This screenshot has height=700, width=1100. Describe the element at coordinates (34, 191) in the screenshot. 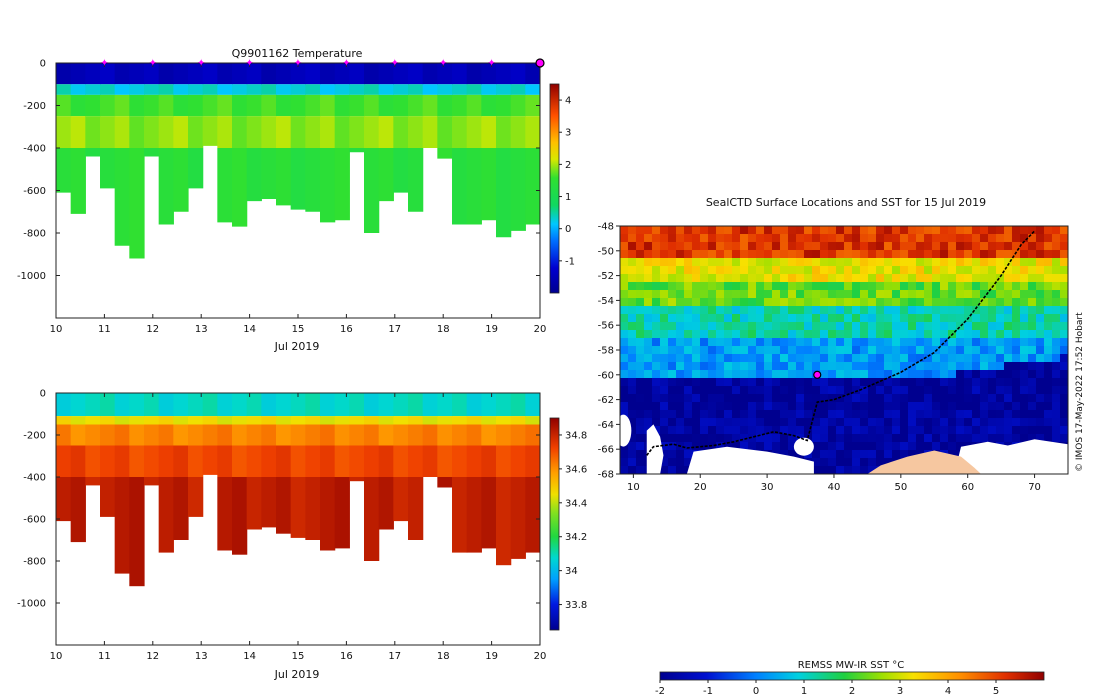

I see `temperature-y-tick-label: -600` at that location.